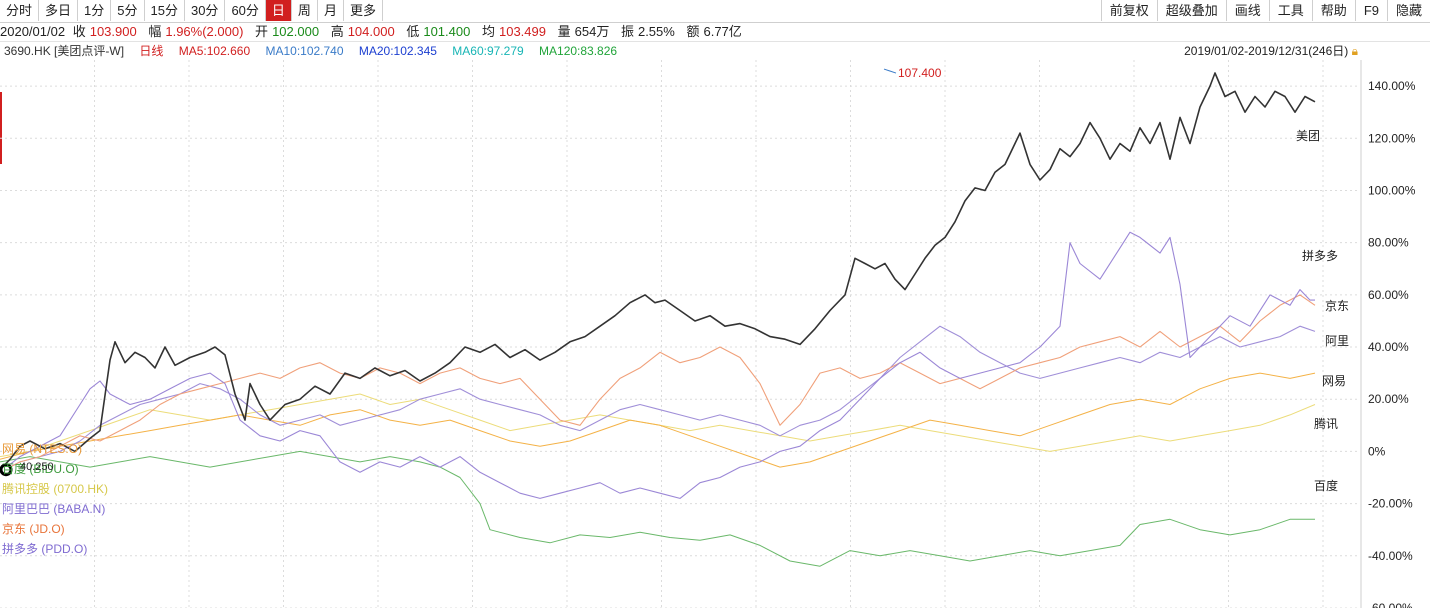  I want to click on low-label: 低, so click(413, 31).